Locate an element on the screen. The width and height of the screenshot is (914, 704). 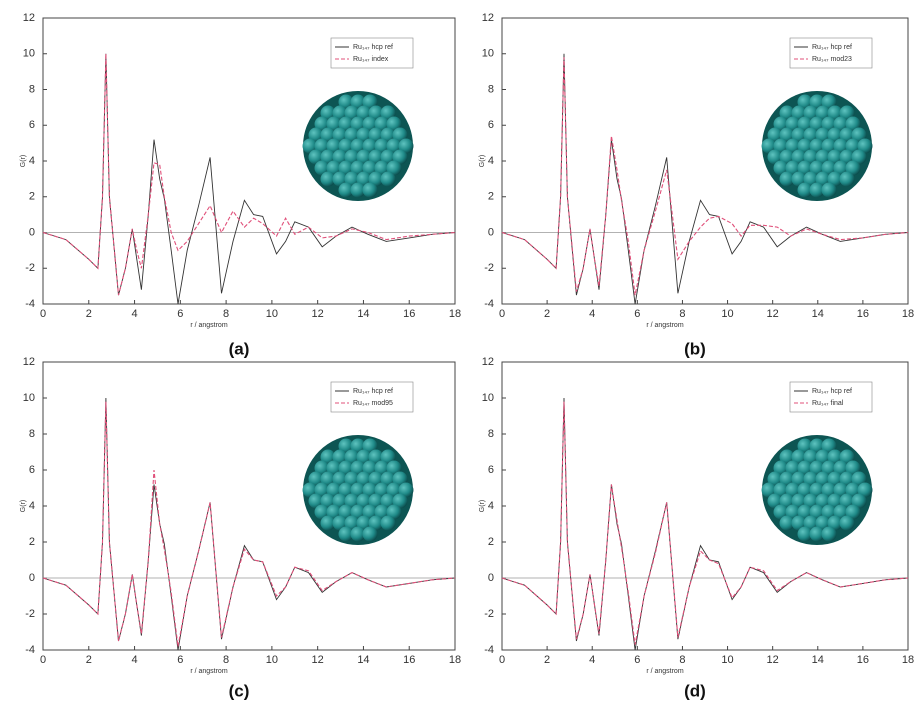
panel-label: (a) is located at coordinates (239, 348).